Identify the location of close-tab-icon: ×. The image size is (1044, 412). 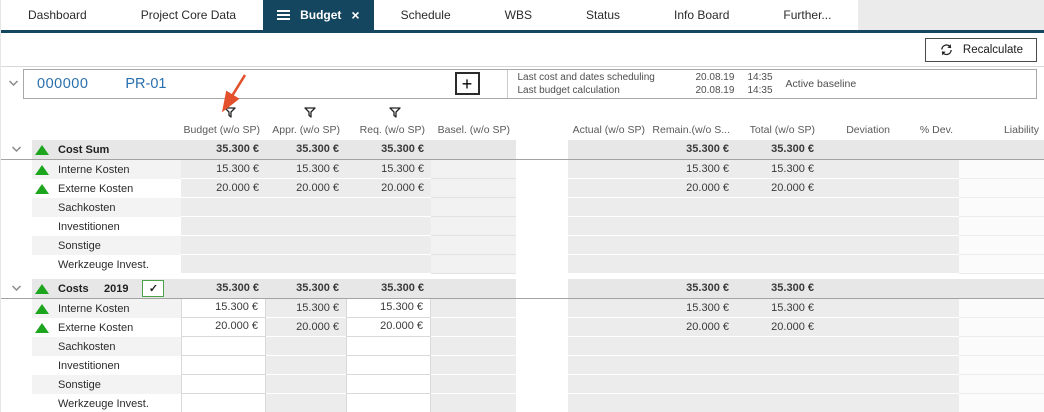
(355, 15).